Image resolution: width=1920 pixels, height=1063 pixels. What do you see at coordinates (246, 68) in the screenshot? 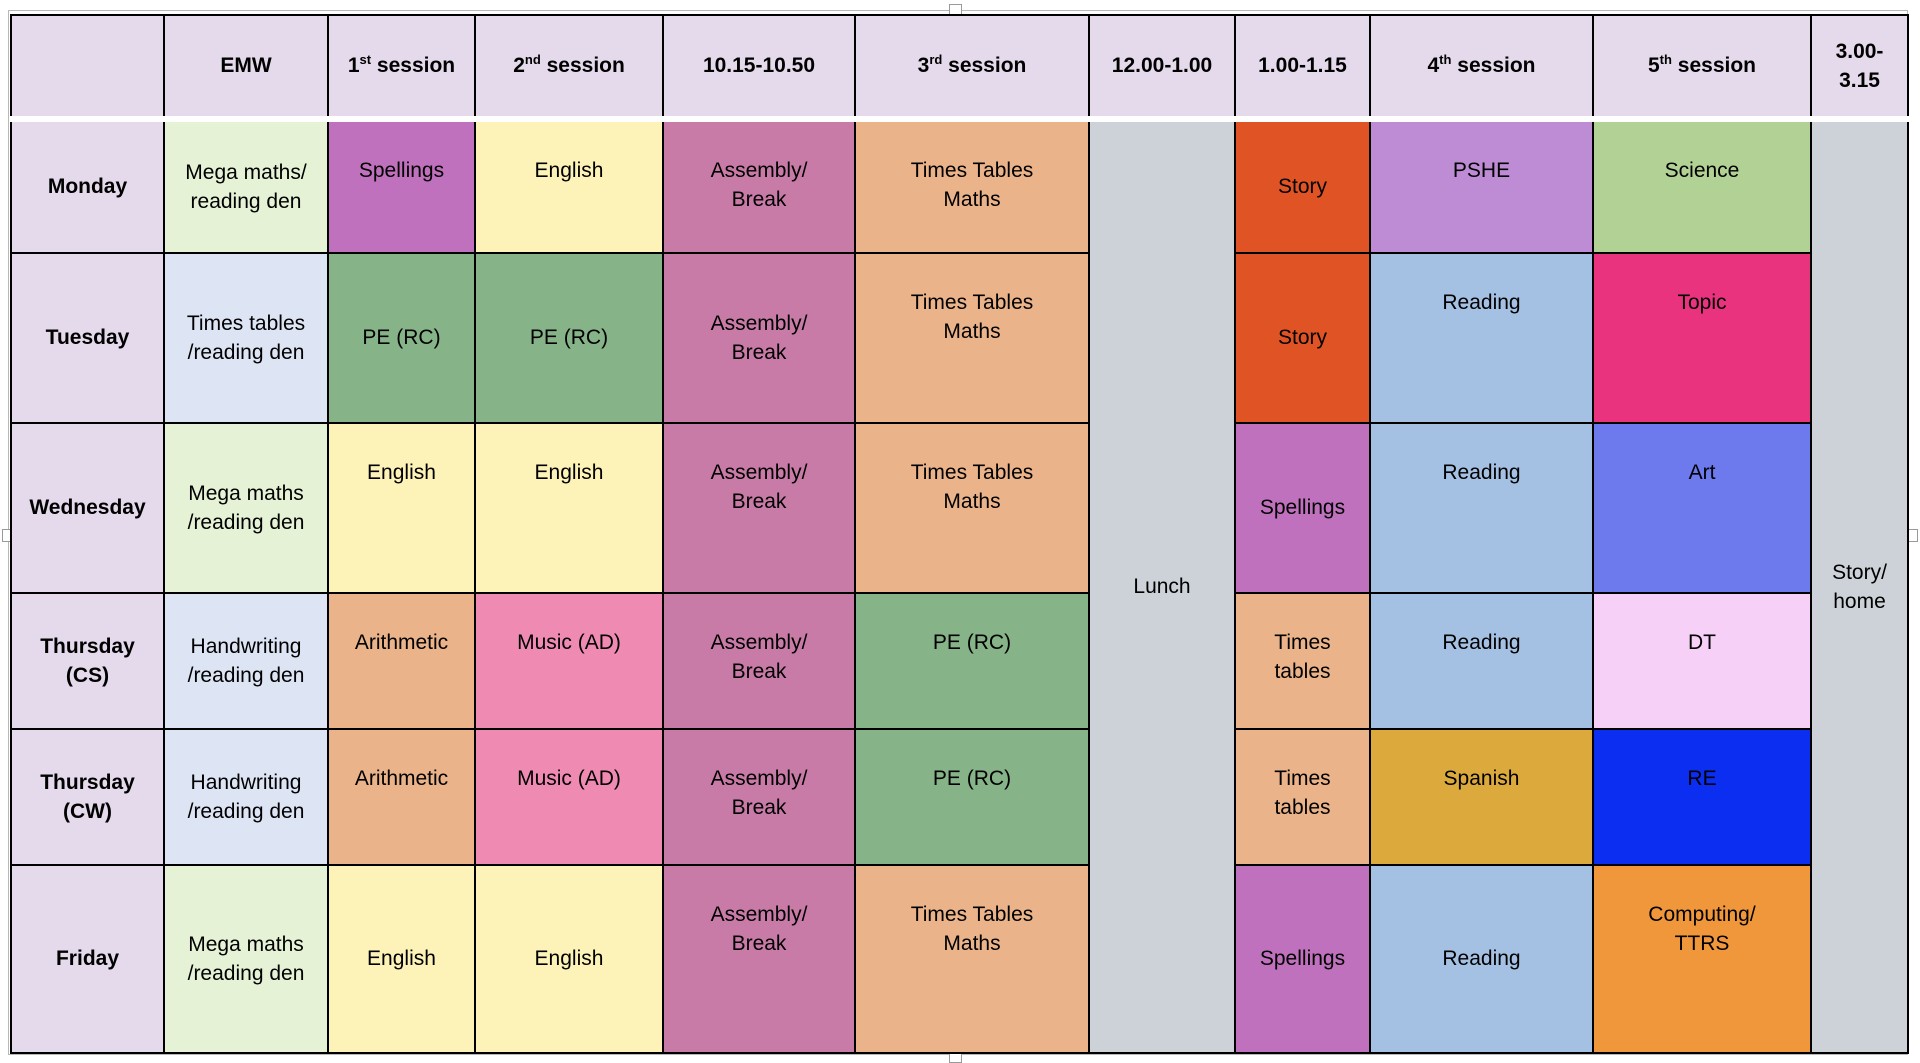
I see `header-emw: EMW` at bounding box center [246, 68].